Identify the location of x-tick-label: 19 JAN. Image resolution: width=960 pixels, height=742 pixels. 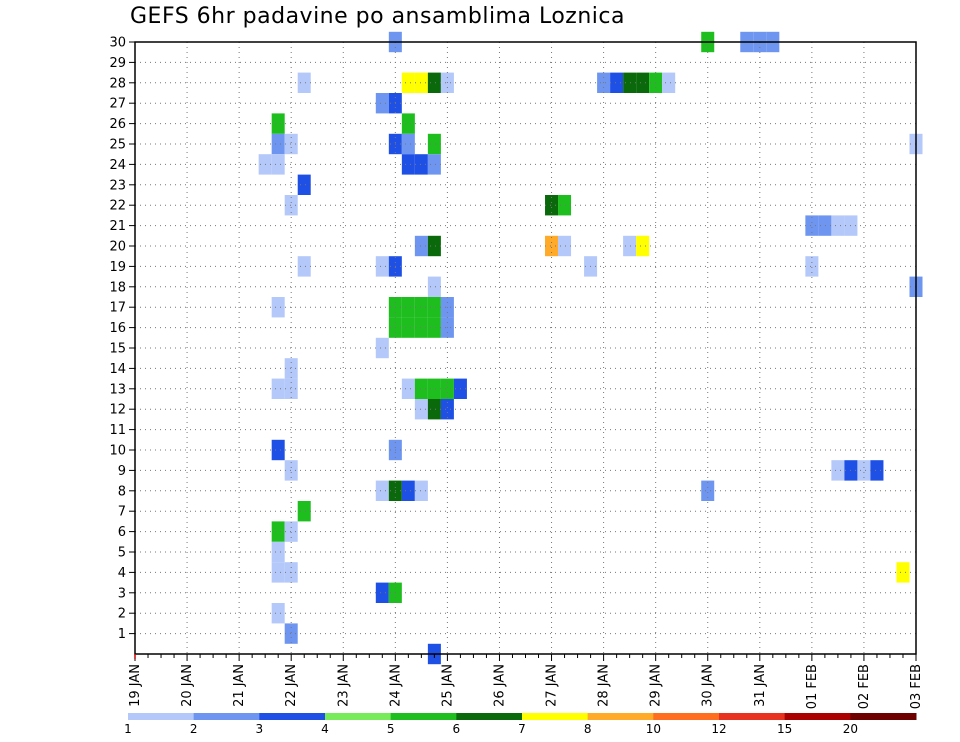
(135, 685).